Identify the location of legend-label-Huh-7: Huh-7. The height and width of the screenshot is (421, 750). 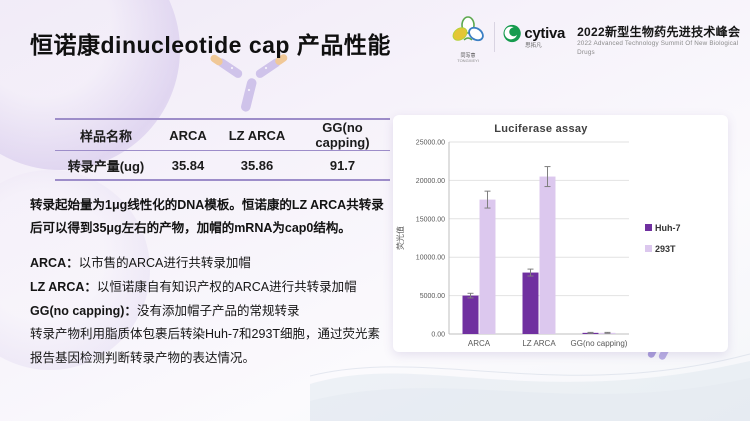
(668, 228).